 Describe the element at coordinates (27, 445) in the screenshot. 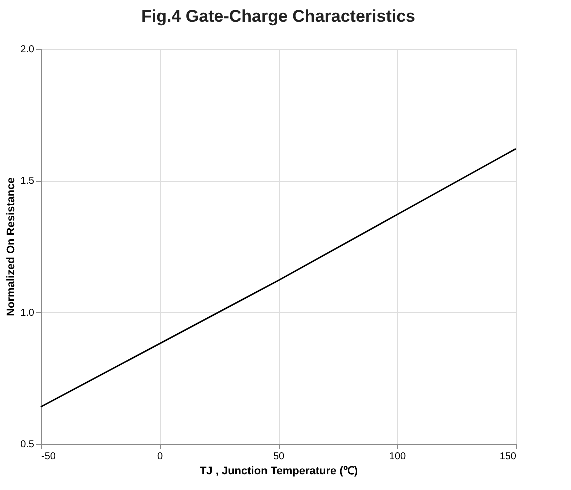

I see `y-tick-label: 0.5` at that location.